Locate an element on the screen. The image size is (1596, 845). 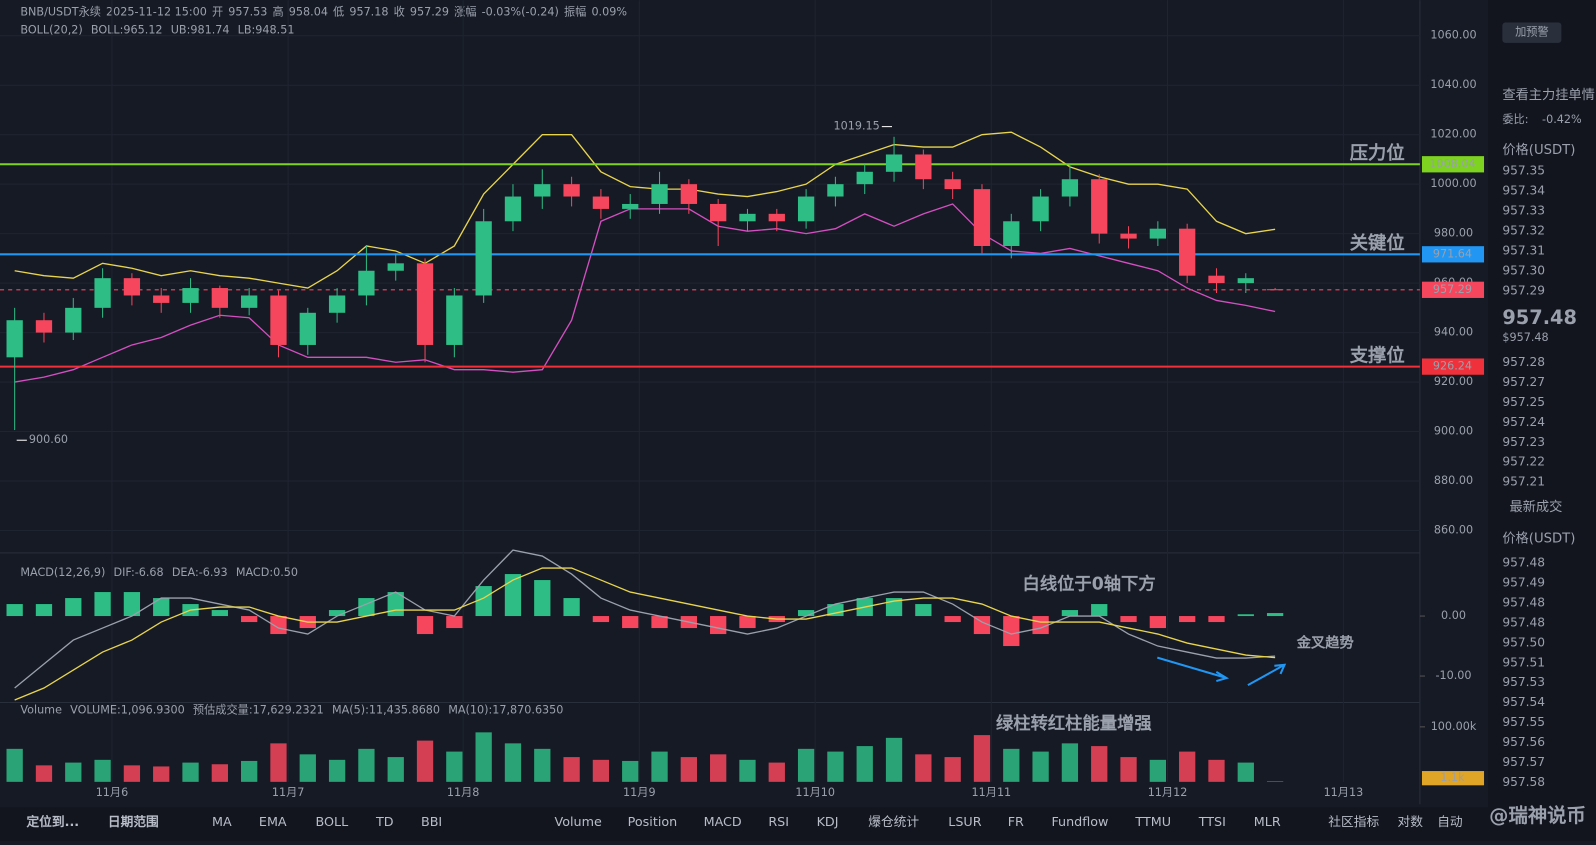
panel-text: 957.33 is located at coordinates (1523, 211).